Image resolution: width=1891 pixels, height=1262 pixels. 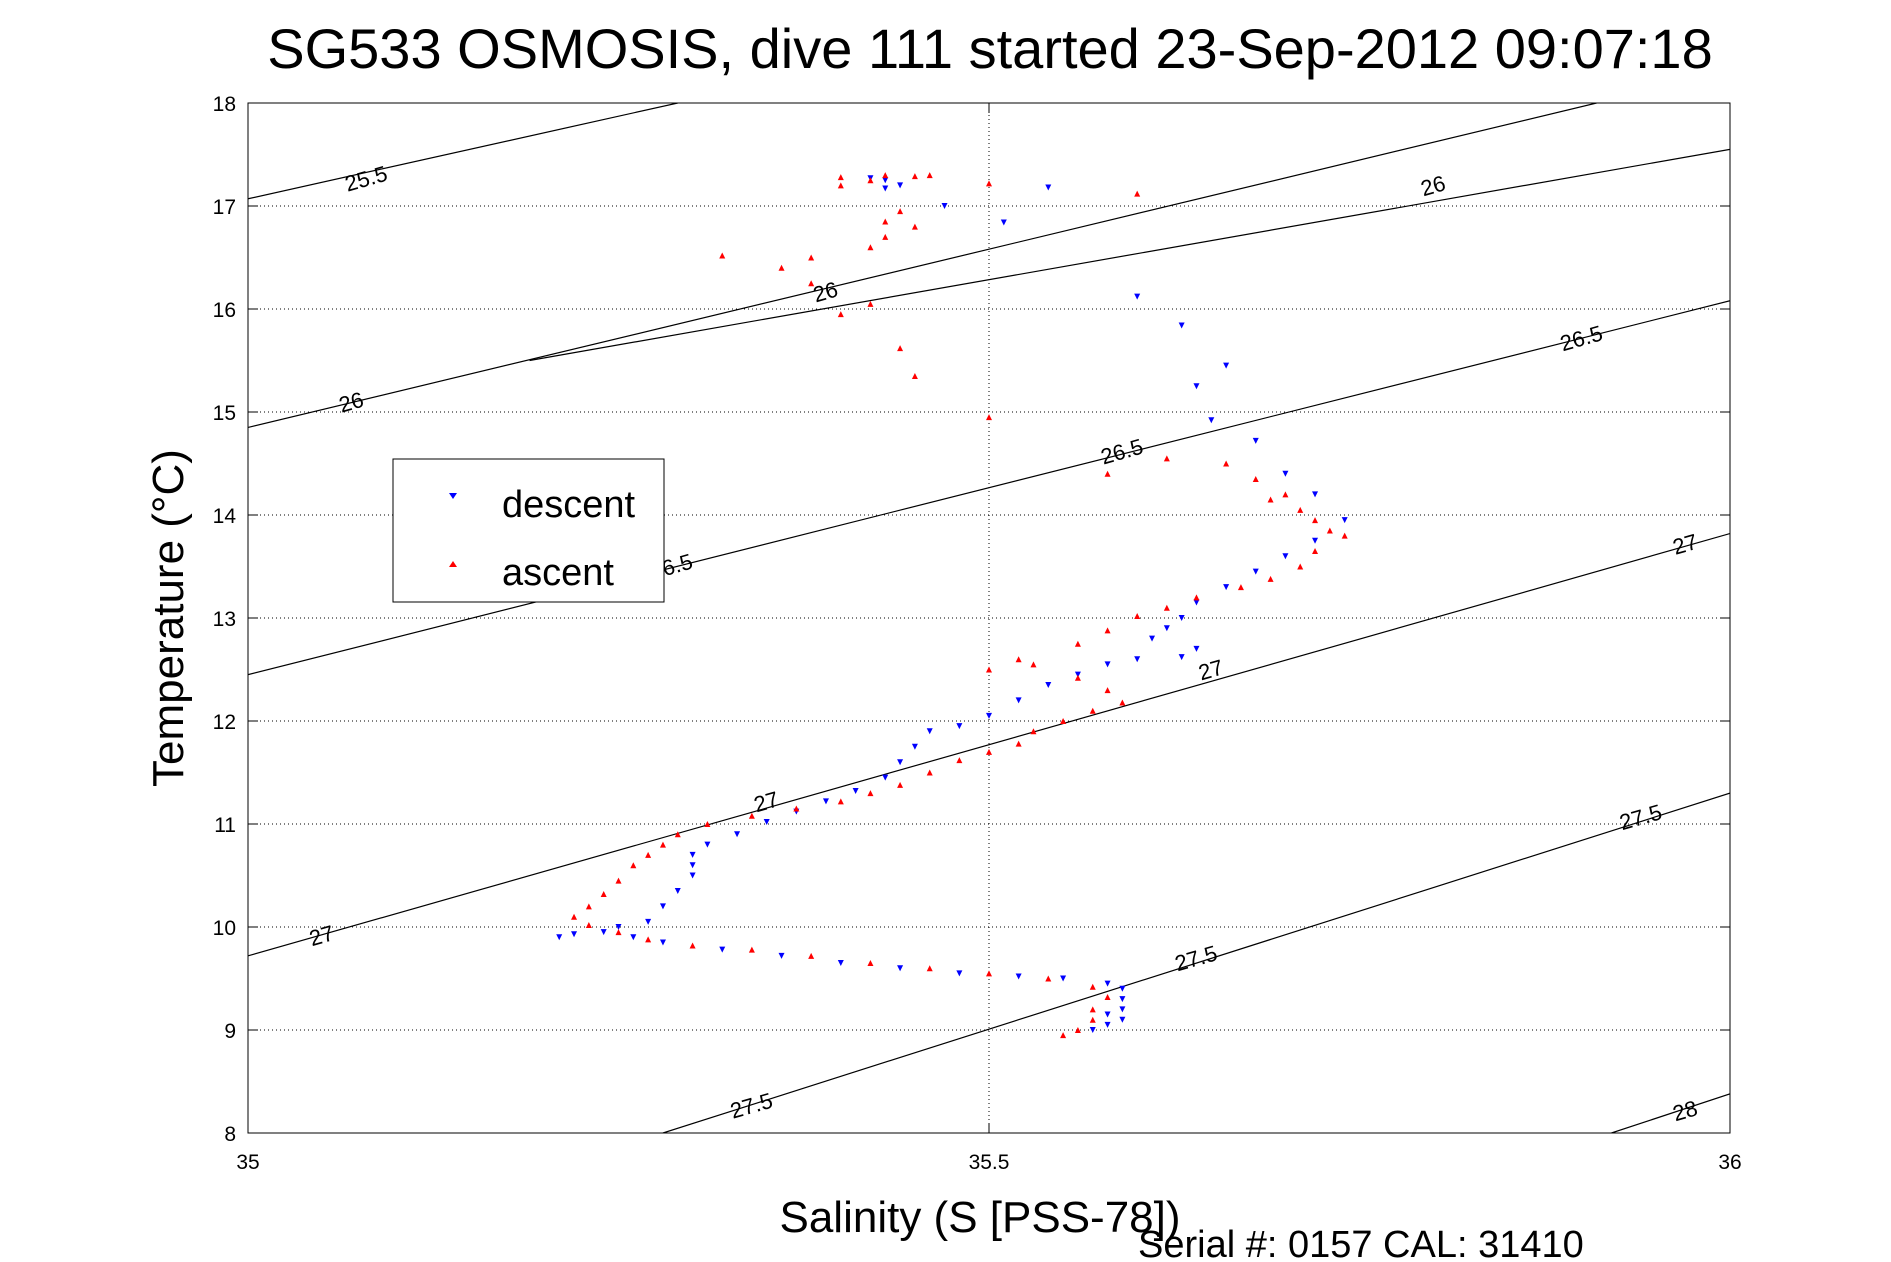 I want to click on x-tick-label: 36, so click(x=1729, y=1162).